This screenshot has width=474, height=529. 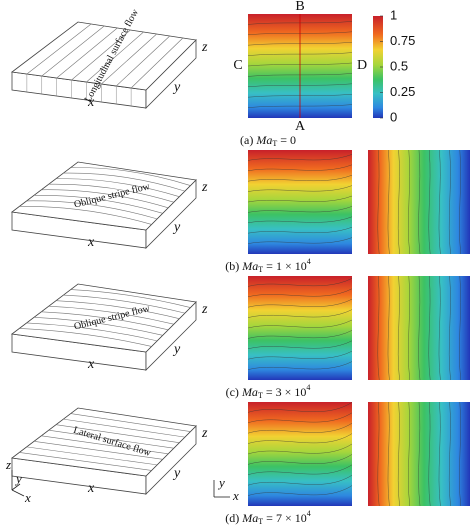 I want to click on caption-prefix: (b), so click(x=232, y=266).